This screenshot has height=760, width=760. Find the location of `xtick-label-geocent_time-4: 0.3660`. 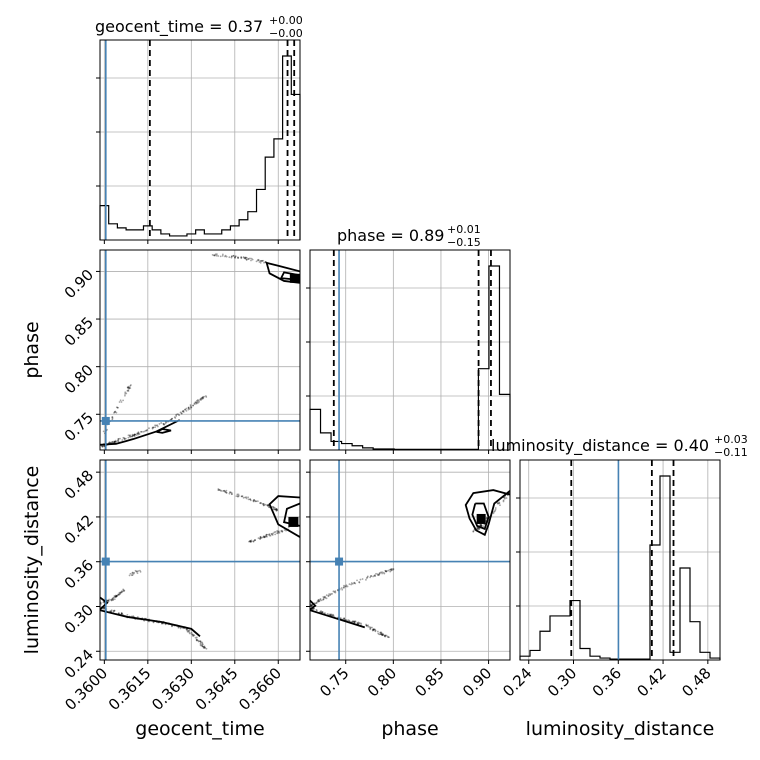

xtick-label-geocent_time-4: 0.3660 is located at coordinates (260, 689).